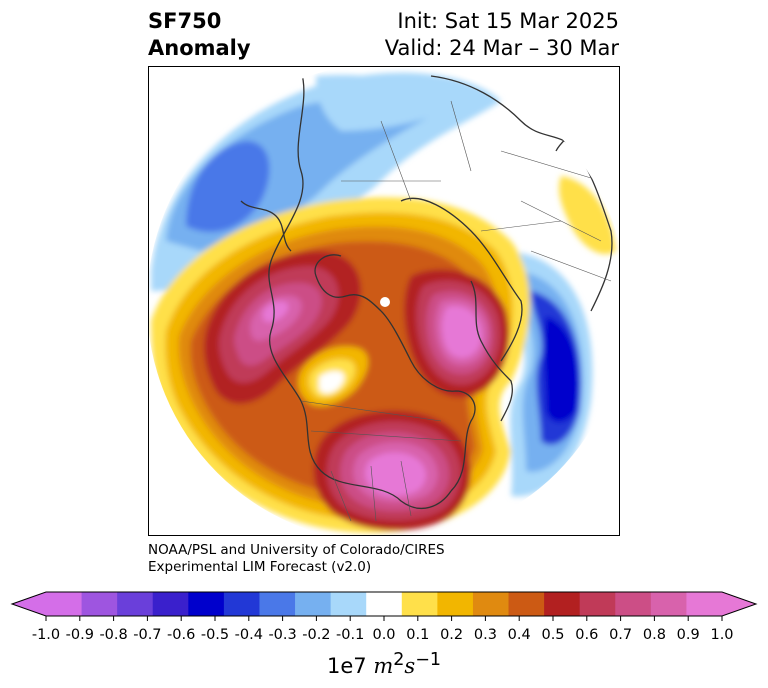  What do you see at coordinates (722, 635) in the screenshot?
I see `colorbar-tick-label: 1.0` at bounding box center [722, 635].